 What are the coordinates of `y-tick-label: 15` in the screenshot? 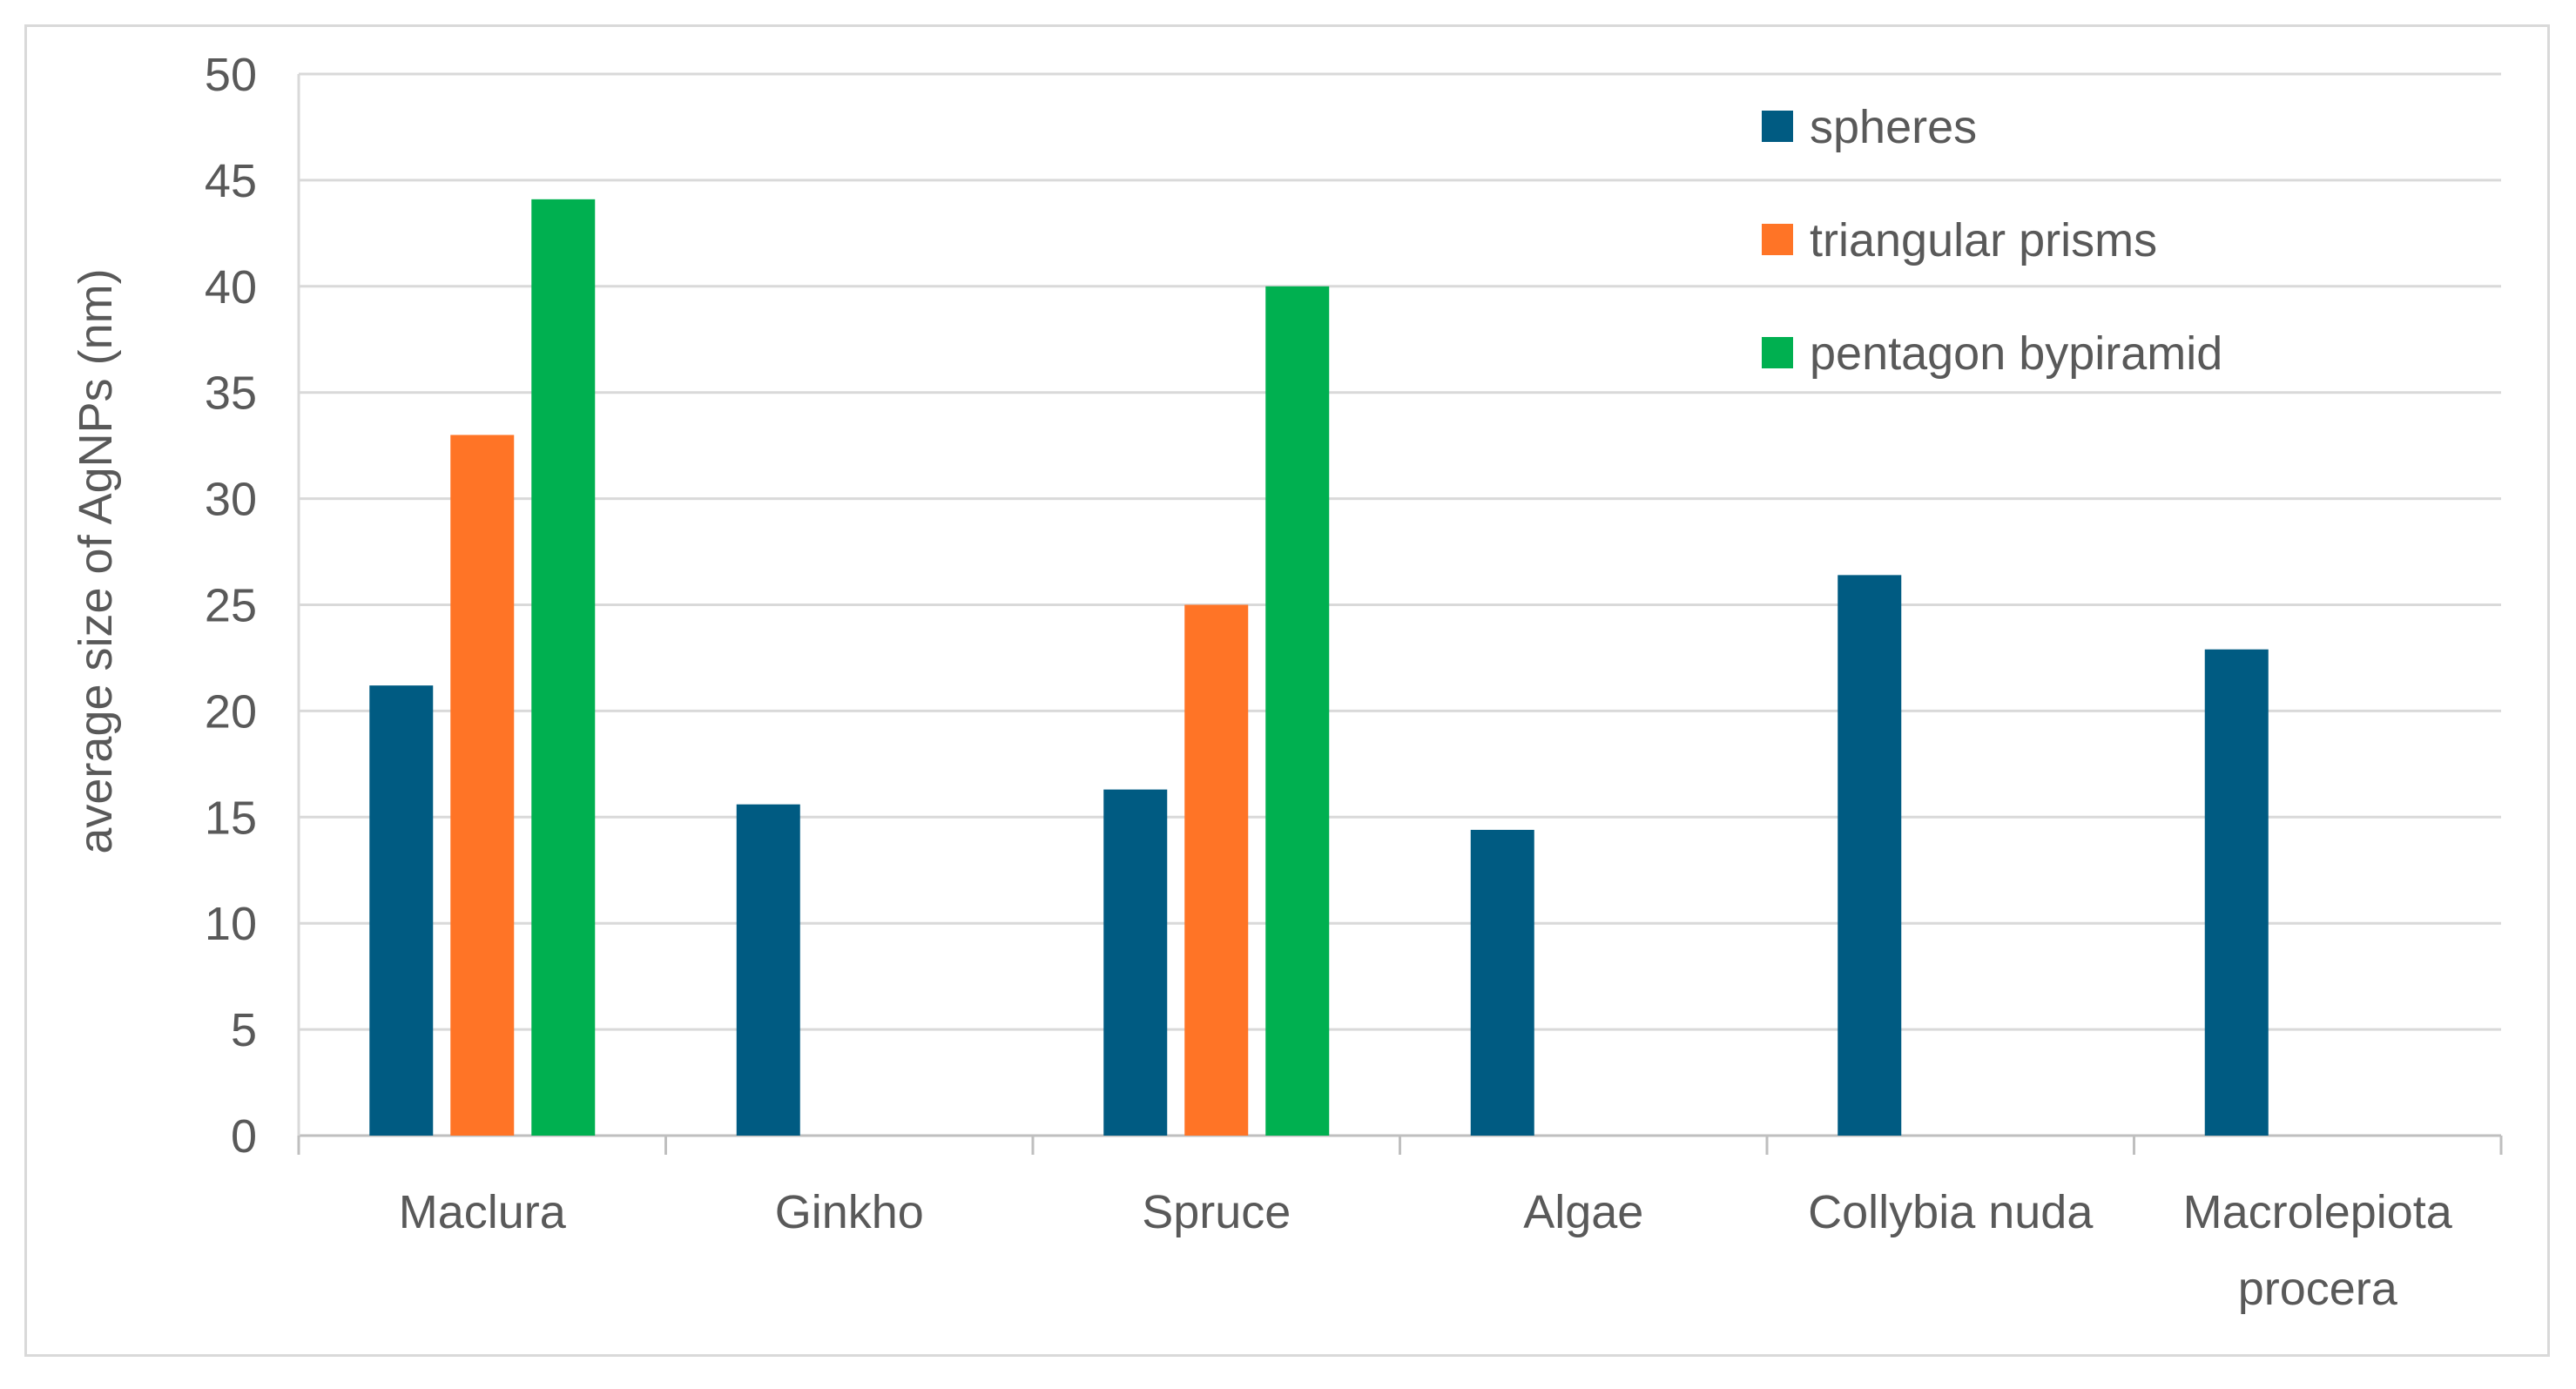 It's located at (231, 818).